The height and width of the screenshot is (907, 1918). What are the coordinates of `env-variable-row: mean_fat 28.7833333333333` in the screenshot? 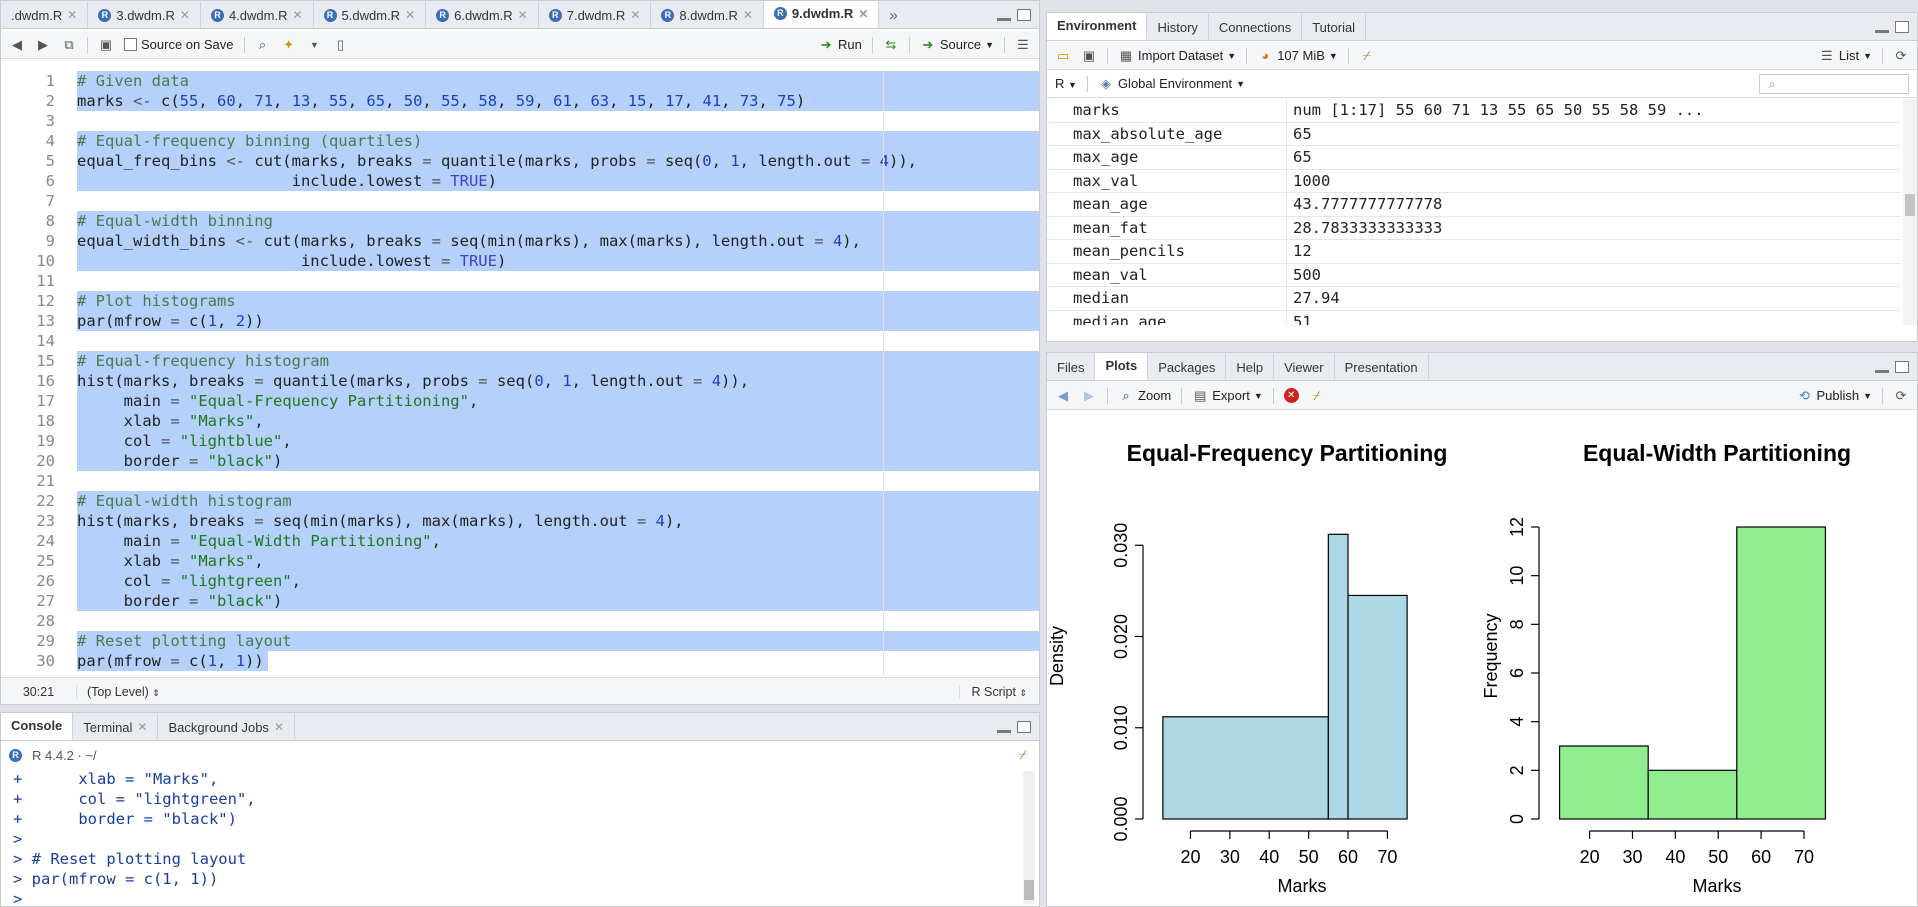 It's located at (1474, 228).